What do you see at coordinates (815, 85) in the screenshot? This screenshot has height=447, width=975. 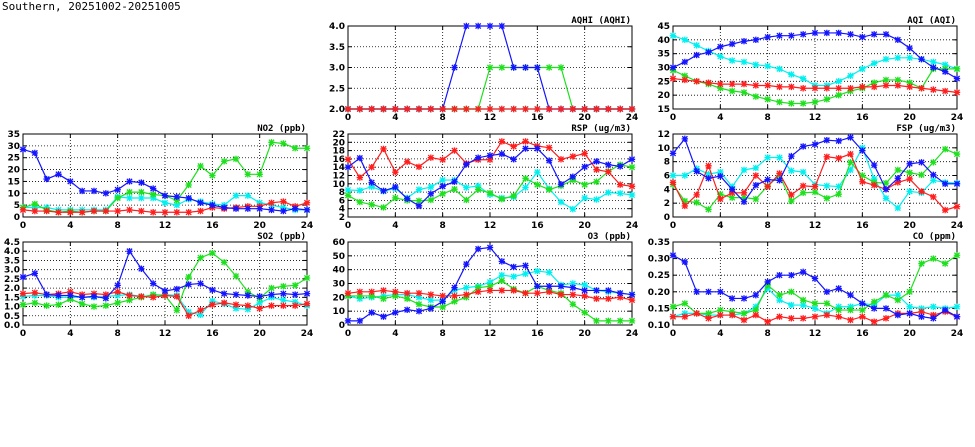 I see `series-red` at bounding box center [815, 85].